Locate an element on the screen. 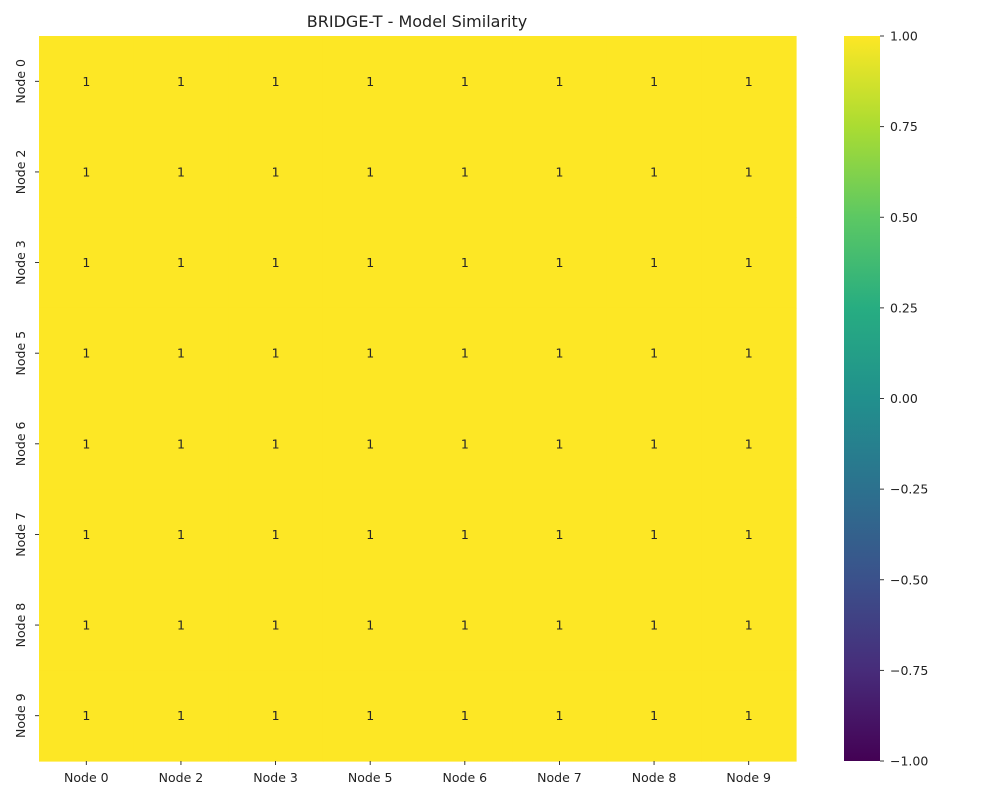 The image size is (1000, 800). y-tick-label: Node 7 is located at coordinates (20, 534).